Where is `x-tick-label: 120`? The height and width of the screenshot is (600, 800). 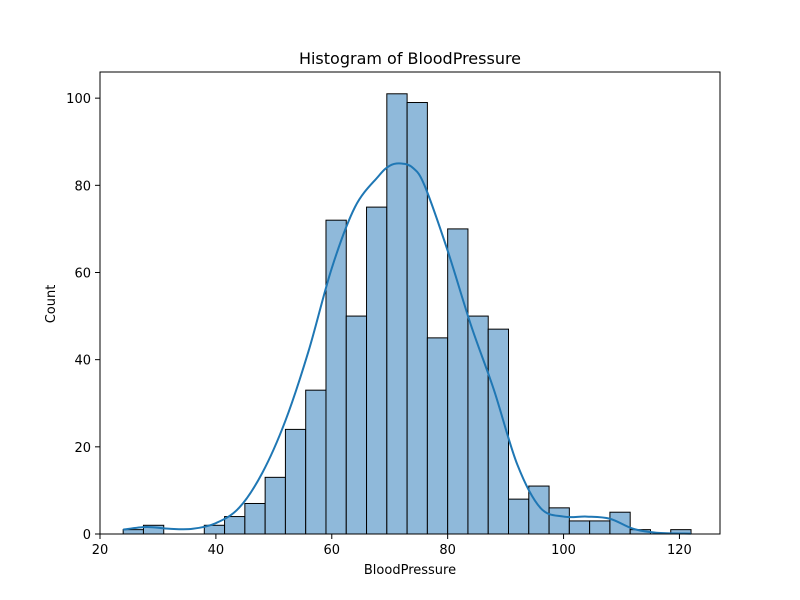
x-tick-label: 120 is located at coordinates (679, 550).